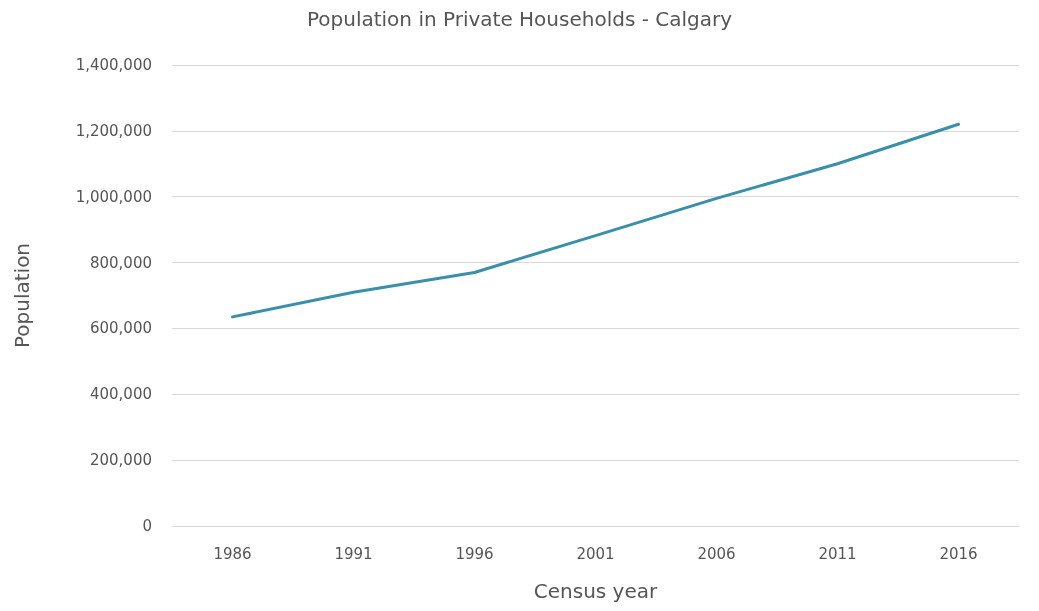 This screenshot has height=611, width=1039. What do you see at coordinates (147, 526) in the screenshot?
I see `y-tick-label: 0` at bounding box center [147, 526].